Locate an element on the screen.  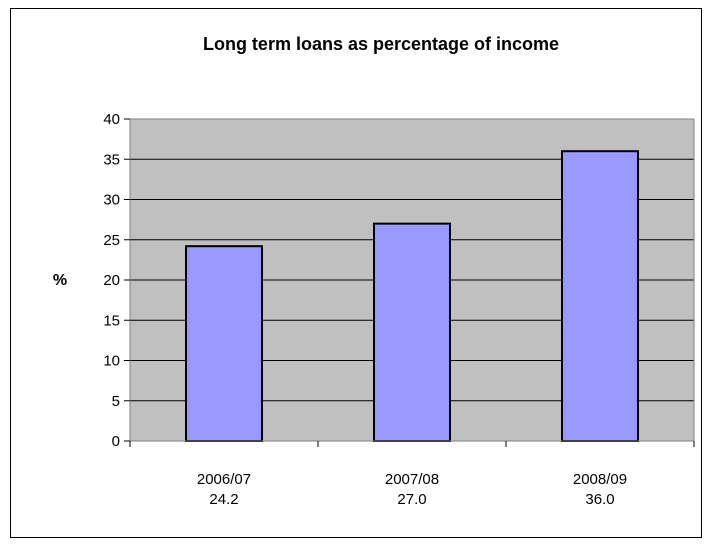
y-tick-label: 10 is located at coordinates (111, 361).